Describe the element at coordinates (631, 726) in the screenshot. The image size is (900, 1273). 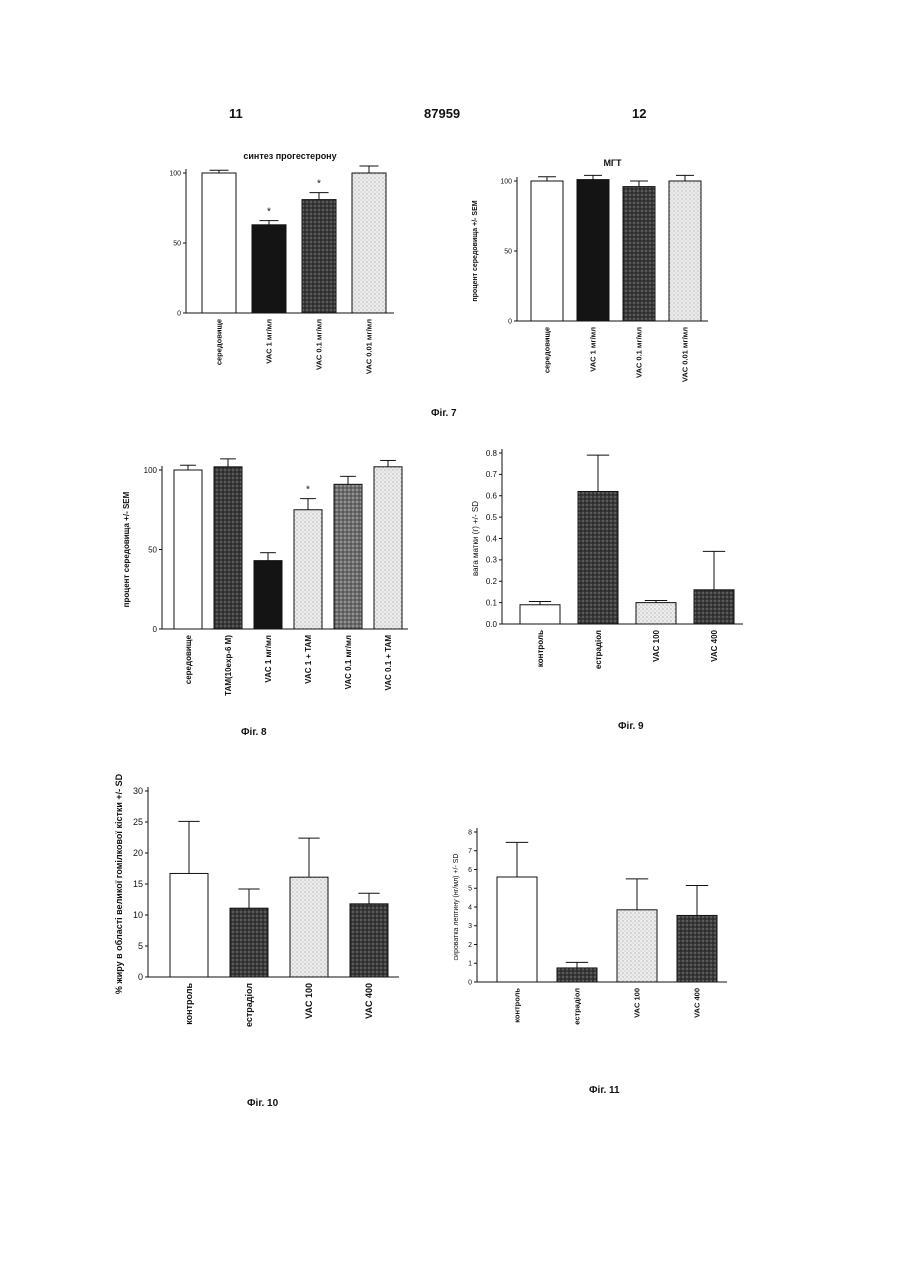
I see `caption-fig9: Фіг. 9` at that location.